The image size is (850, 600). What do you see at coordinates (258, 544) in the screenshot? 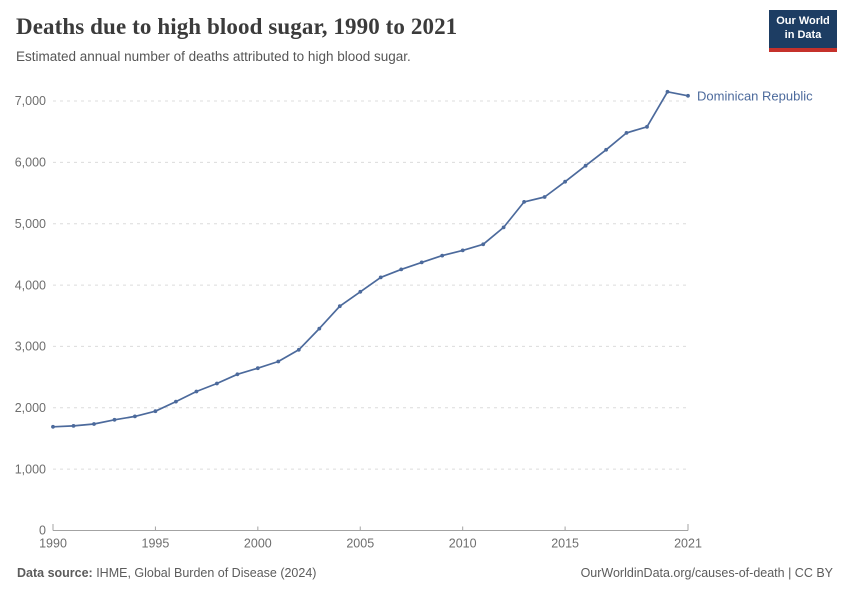
I see `svg-text: 2000` at bounding box center [258, 544].